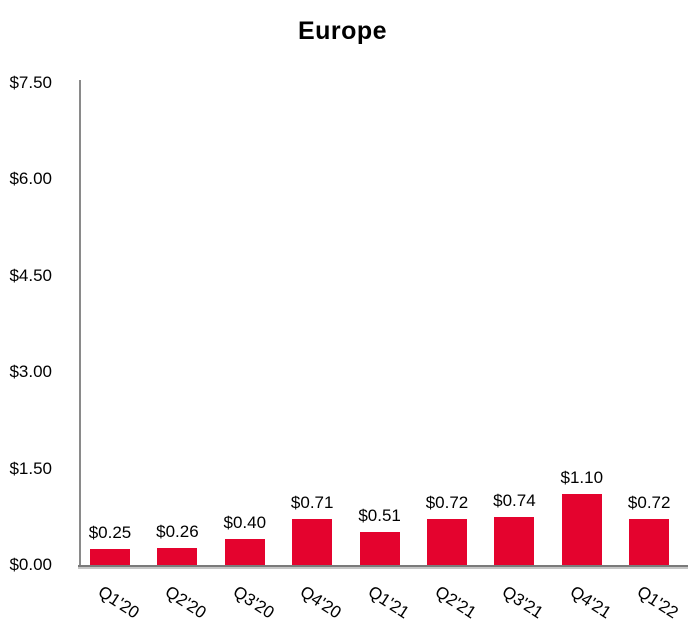  I want to click on y-tick-label: $4.50, so click(30, 275).